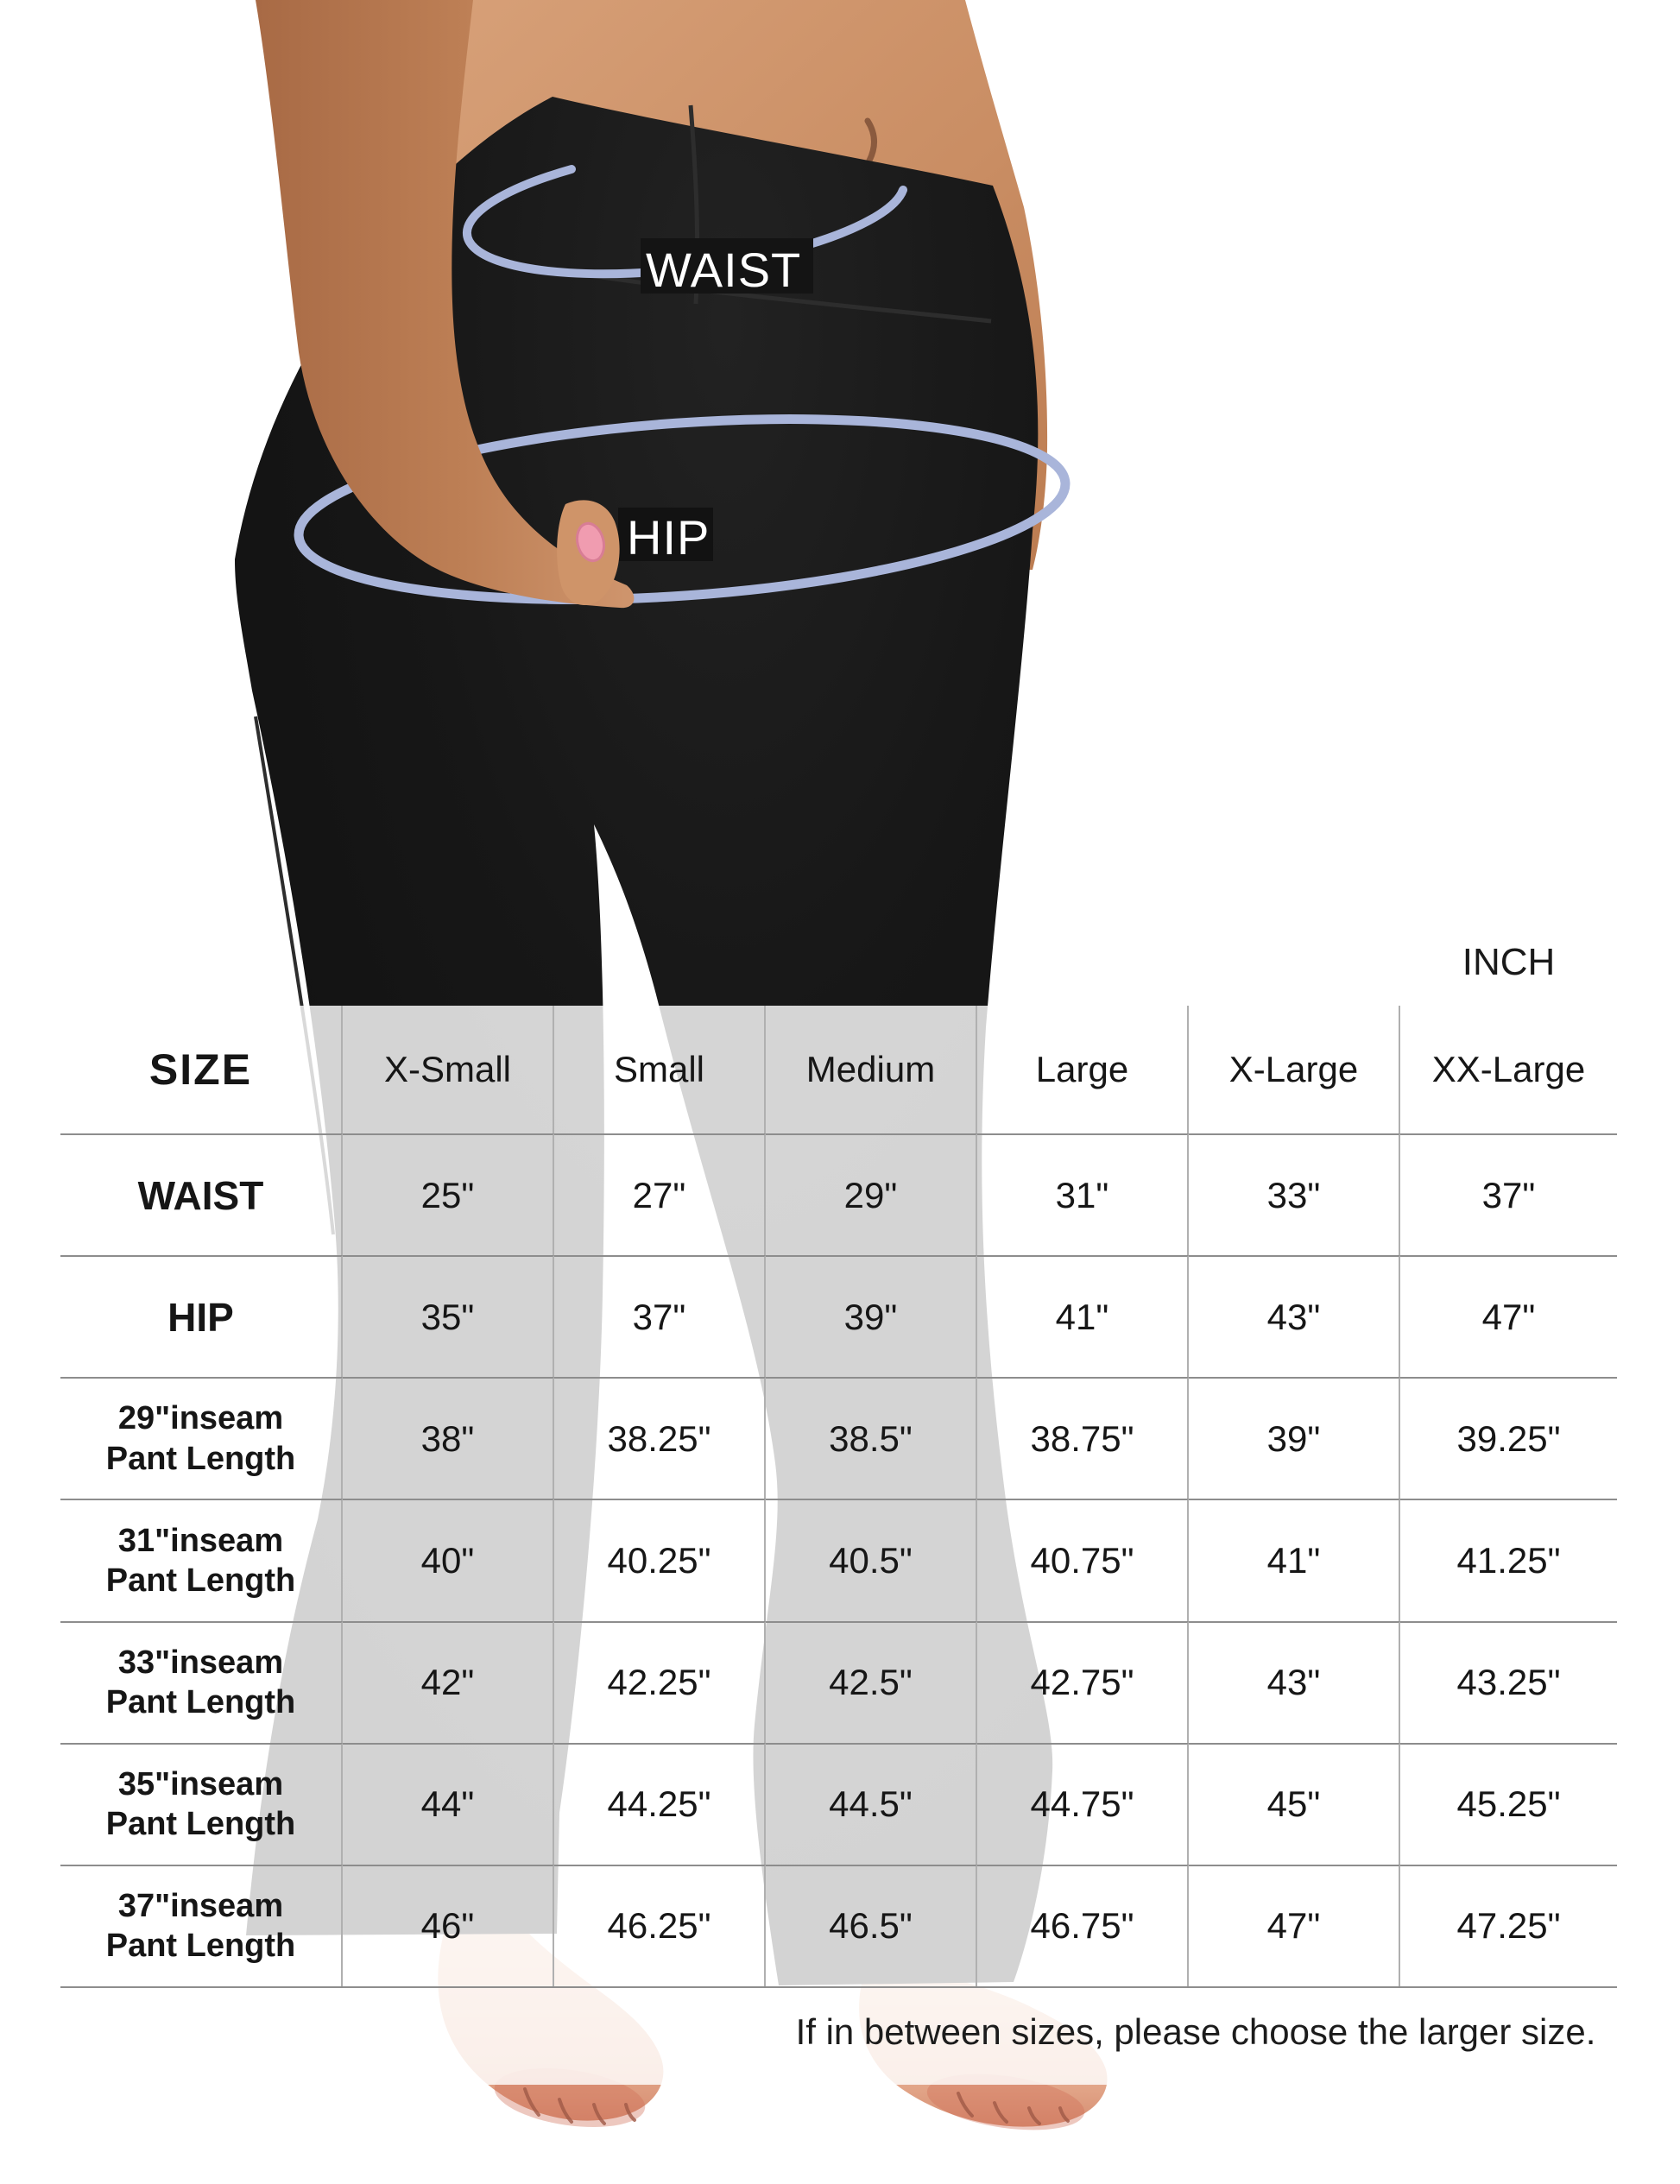 Image resolution: width=1680 pixels, height=2184 pixels. I want to click on size-value-cell: 46.25", so click(660, 1925).